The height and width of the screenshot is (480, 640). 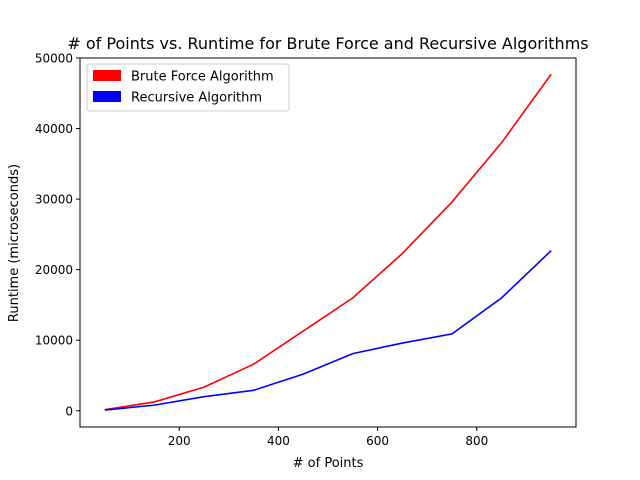 What do you see at coordinates (179, 441) in the screenshot?
I see `x-tick-label: 200` at bounding box center [179, 441].